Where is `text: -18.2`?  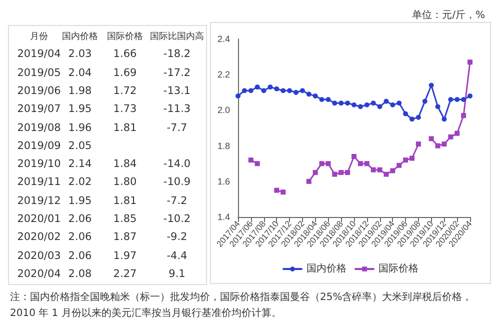
text: -18.2 is located at coordinates (177, 54).